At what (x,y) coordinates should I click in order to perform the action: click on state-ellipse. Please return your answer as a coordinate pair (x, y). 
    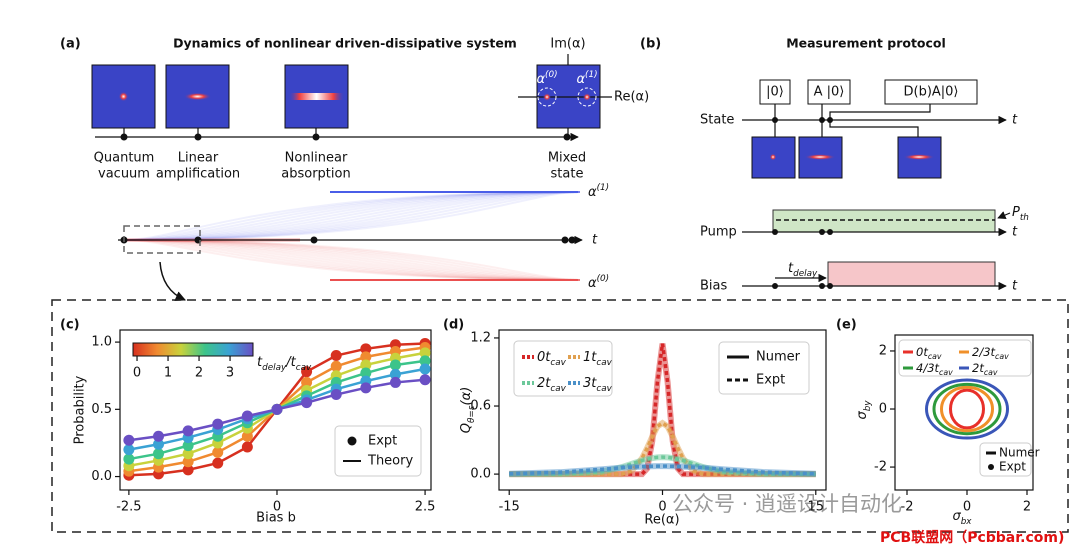
    Looking at the image, I should click on (967, 409).